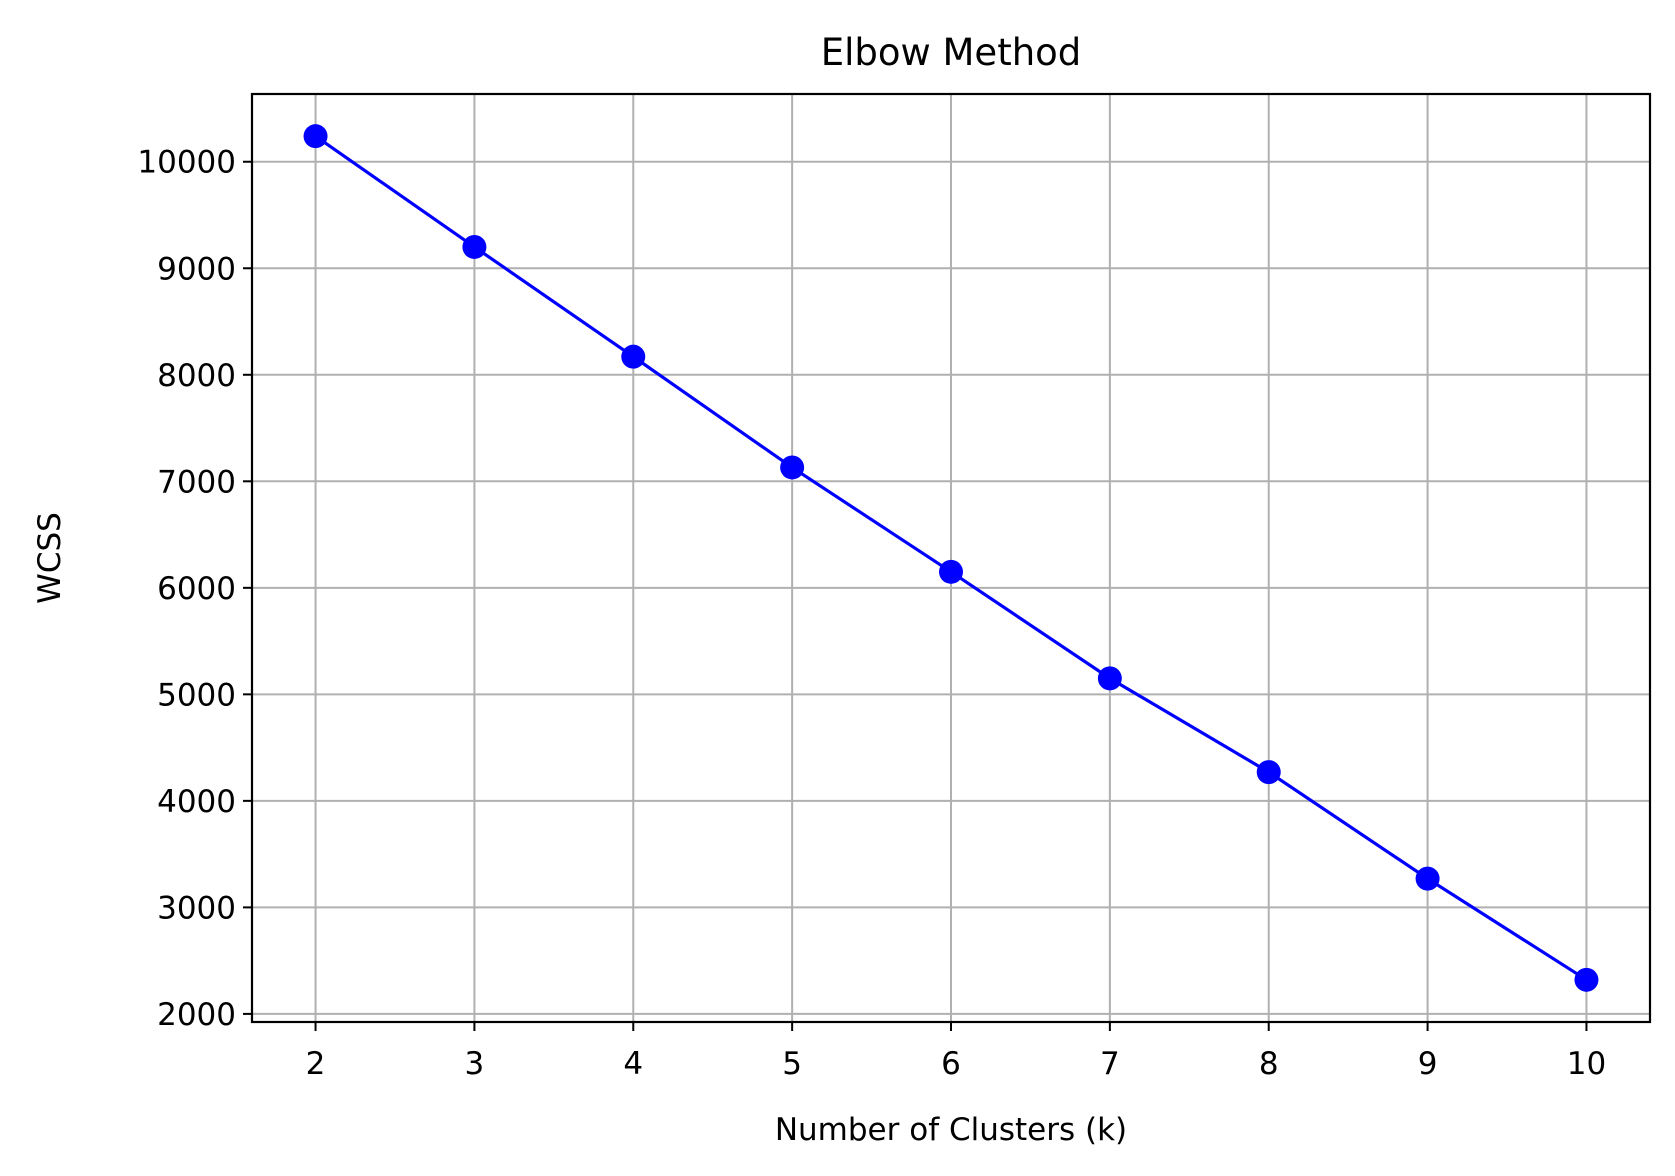  I want to click on y-tick-label: 4000, so click(196, 802).